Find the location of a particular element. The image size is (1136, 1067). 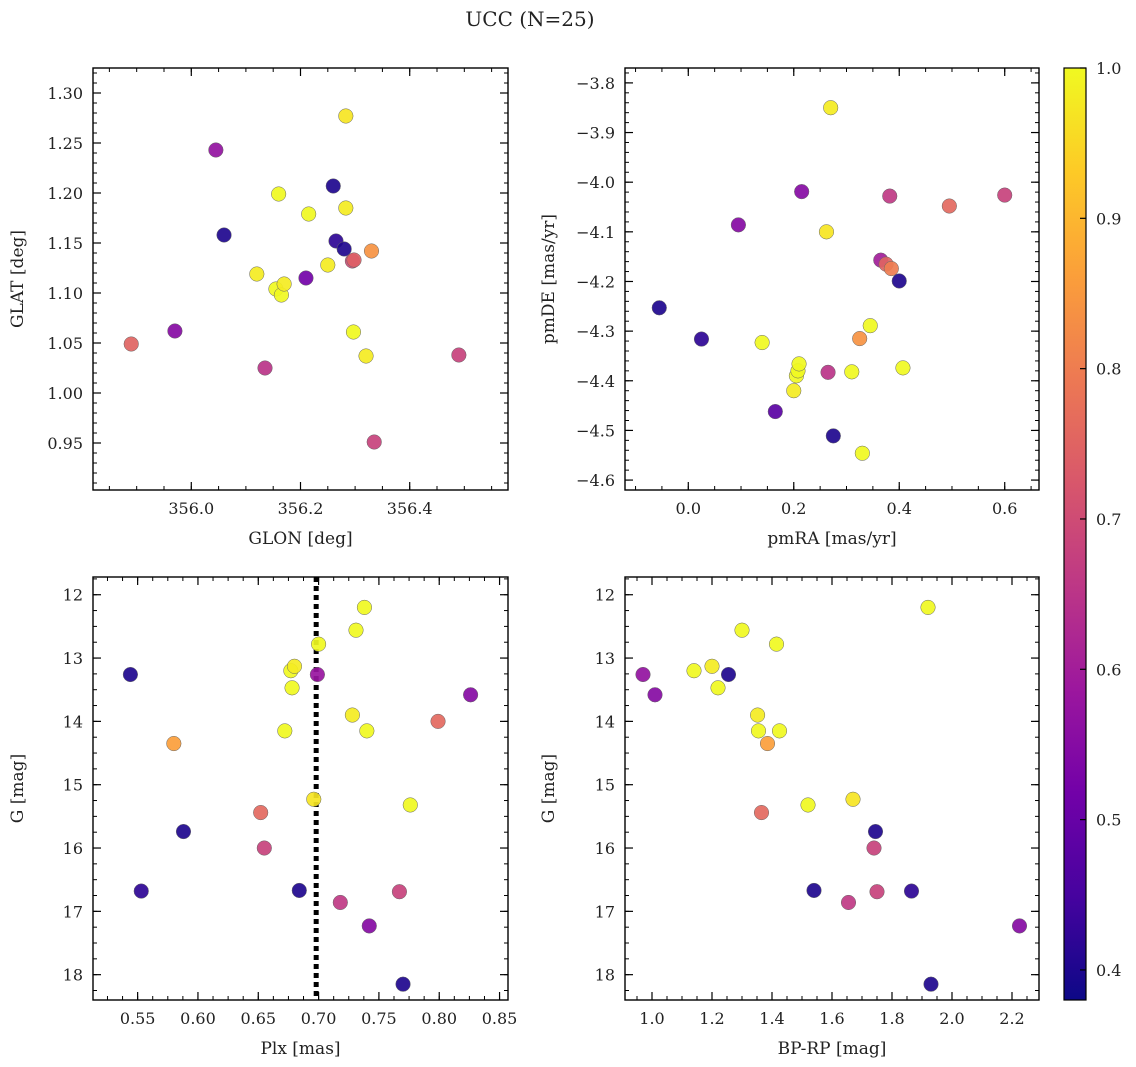

x-tick-label: 0.4 is located at coordinates (899, 508).